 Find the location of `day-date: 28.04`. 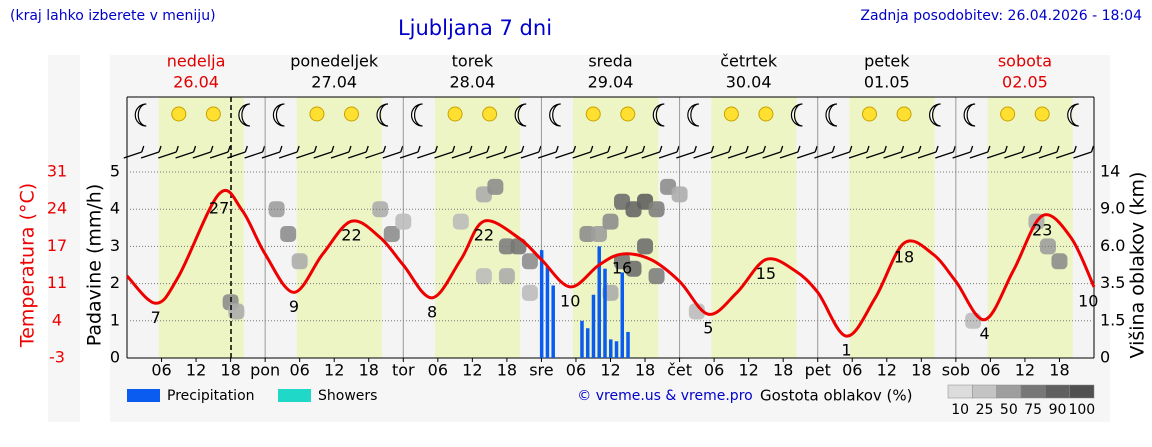

day-date: 28.04 is located at coordinates (472, 82).